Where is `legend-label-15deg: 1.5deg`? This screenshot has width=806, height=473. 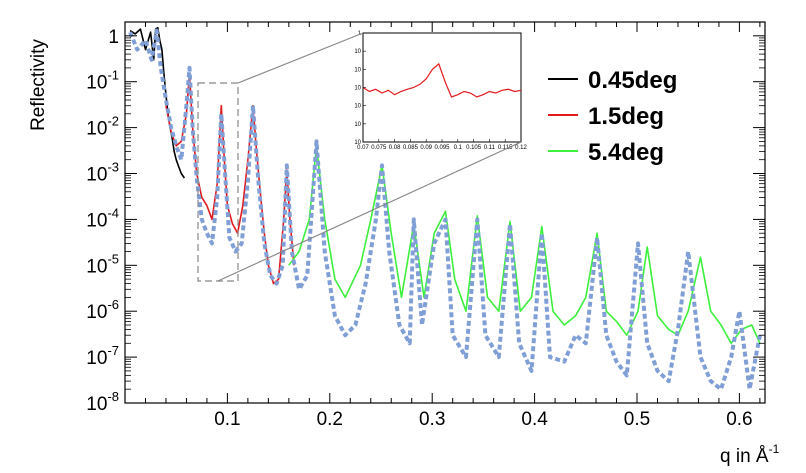
legend-label-15deg: 1.5deg is located at coordinates (626, 116).